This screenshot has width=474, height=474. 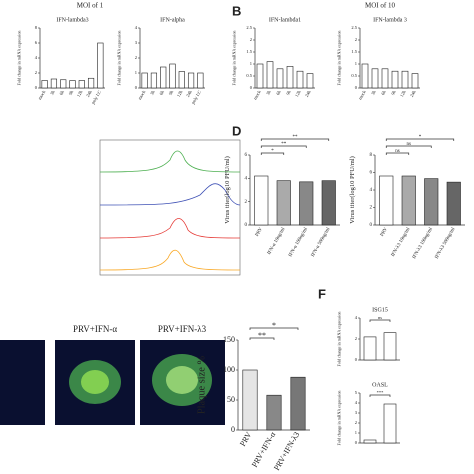 I want to click on y-axis-label: Plaque size %, so click(x=201, y=385).